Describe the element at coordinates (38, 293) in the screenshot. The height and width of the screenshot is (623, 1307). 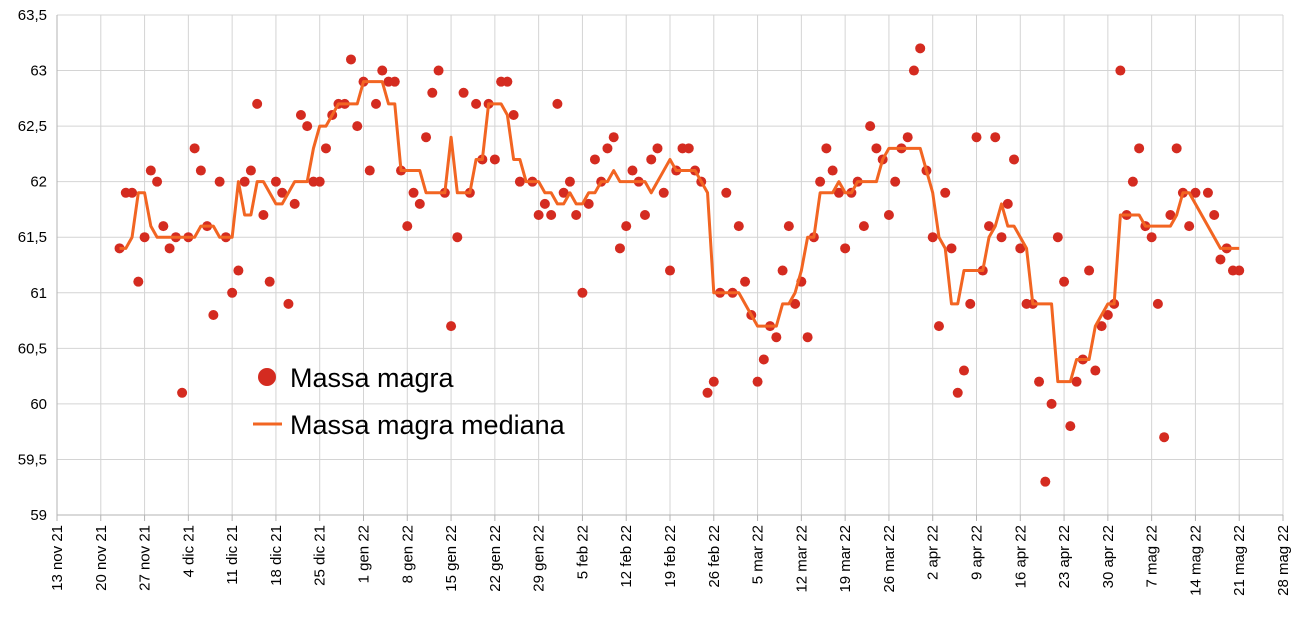
I see `y-tick-label: 61` at that location.